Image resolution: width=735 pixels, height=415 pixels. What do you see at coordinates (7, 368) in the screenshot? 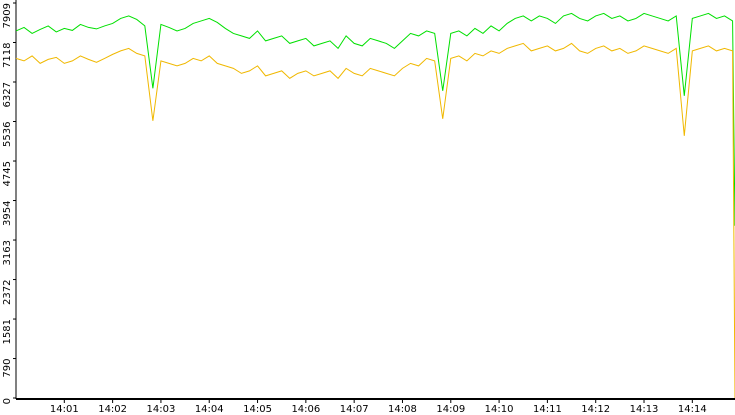
I see `y-tick-label: 790` at bounding box center [7, 368].